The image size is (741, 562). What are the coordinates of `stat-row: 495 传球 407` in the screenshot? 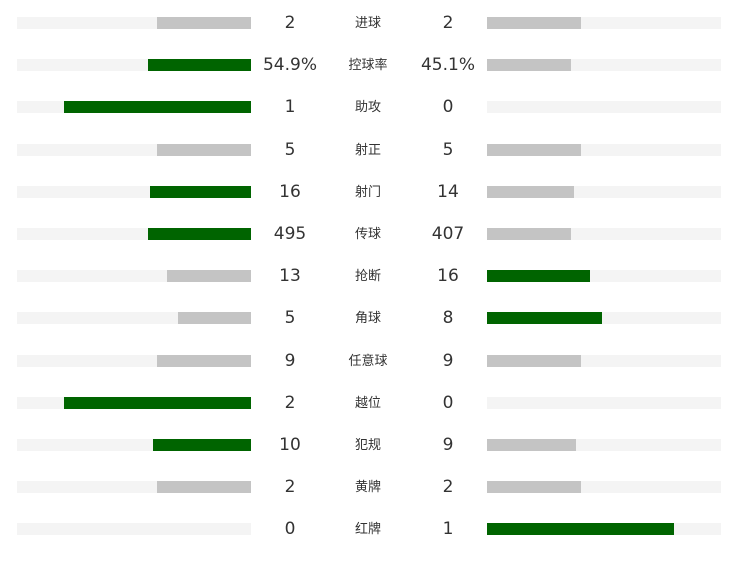 It's located at (370, 234).